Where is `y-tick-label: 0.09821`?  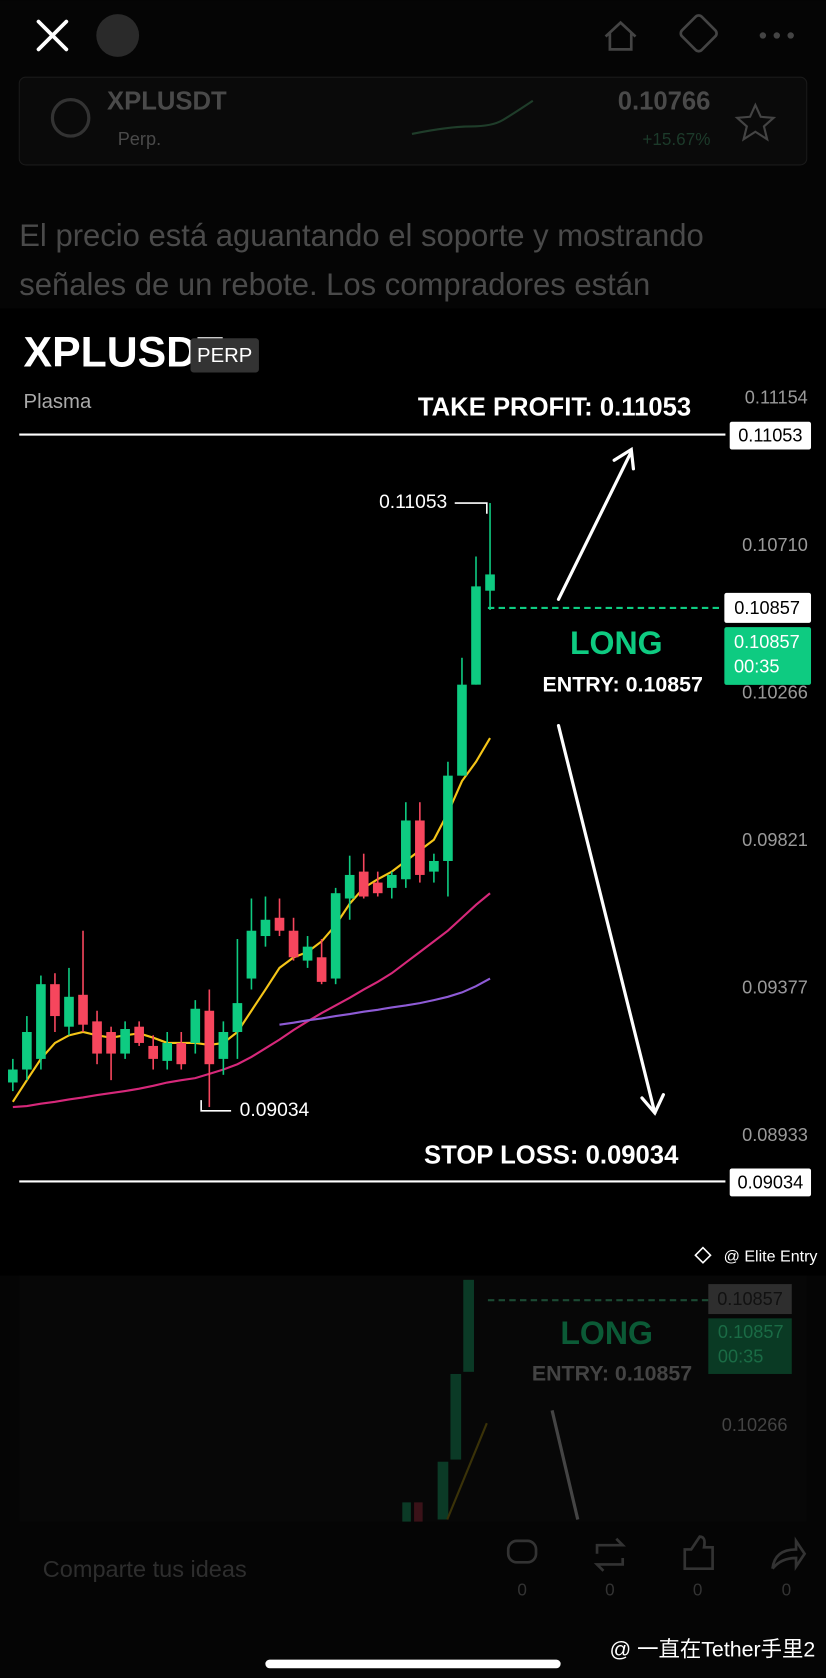
y-tick-label: 0.09821 is located at coordinates (775, 840).